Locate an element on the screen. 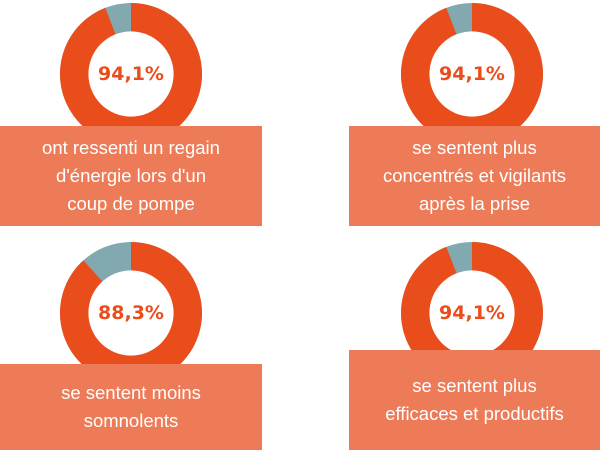  donut-chart-2: 94,1% is located at coordinates (472, 74).